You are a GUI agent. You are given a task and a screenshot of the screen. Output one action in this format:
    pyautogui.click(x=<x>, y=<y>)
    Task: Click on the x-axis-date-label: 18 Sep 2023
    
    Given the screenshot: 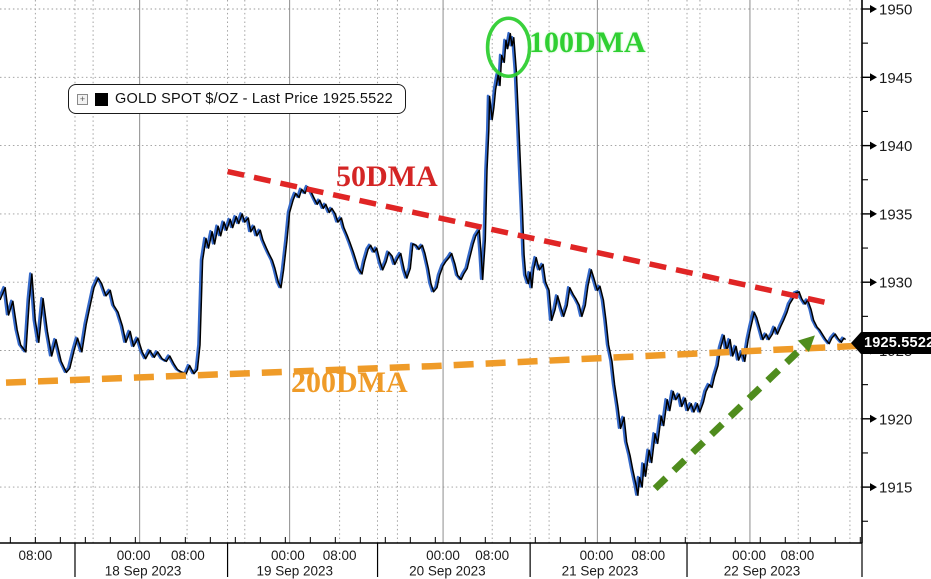 What is the action you would take?
    pyautogui.click(x=143, y=571)
    